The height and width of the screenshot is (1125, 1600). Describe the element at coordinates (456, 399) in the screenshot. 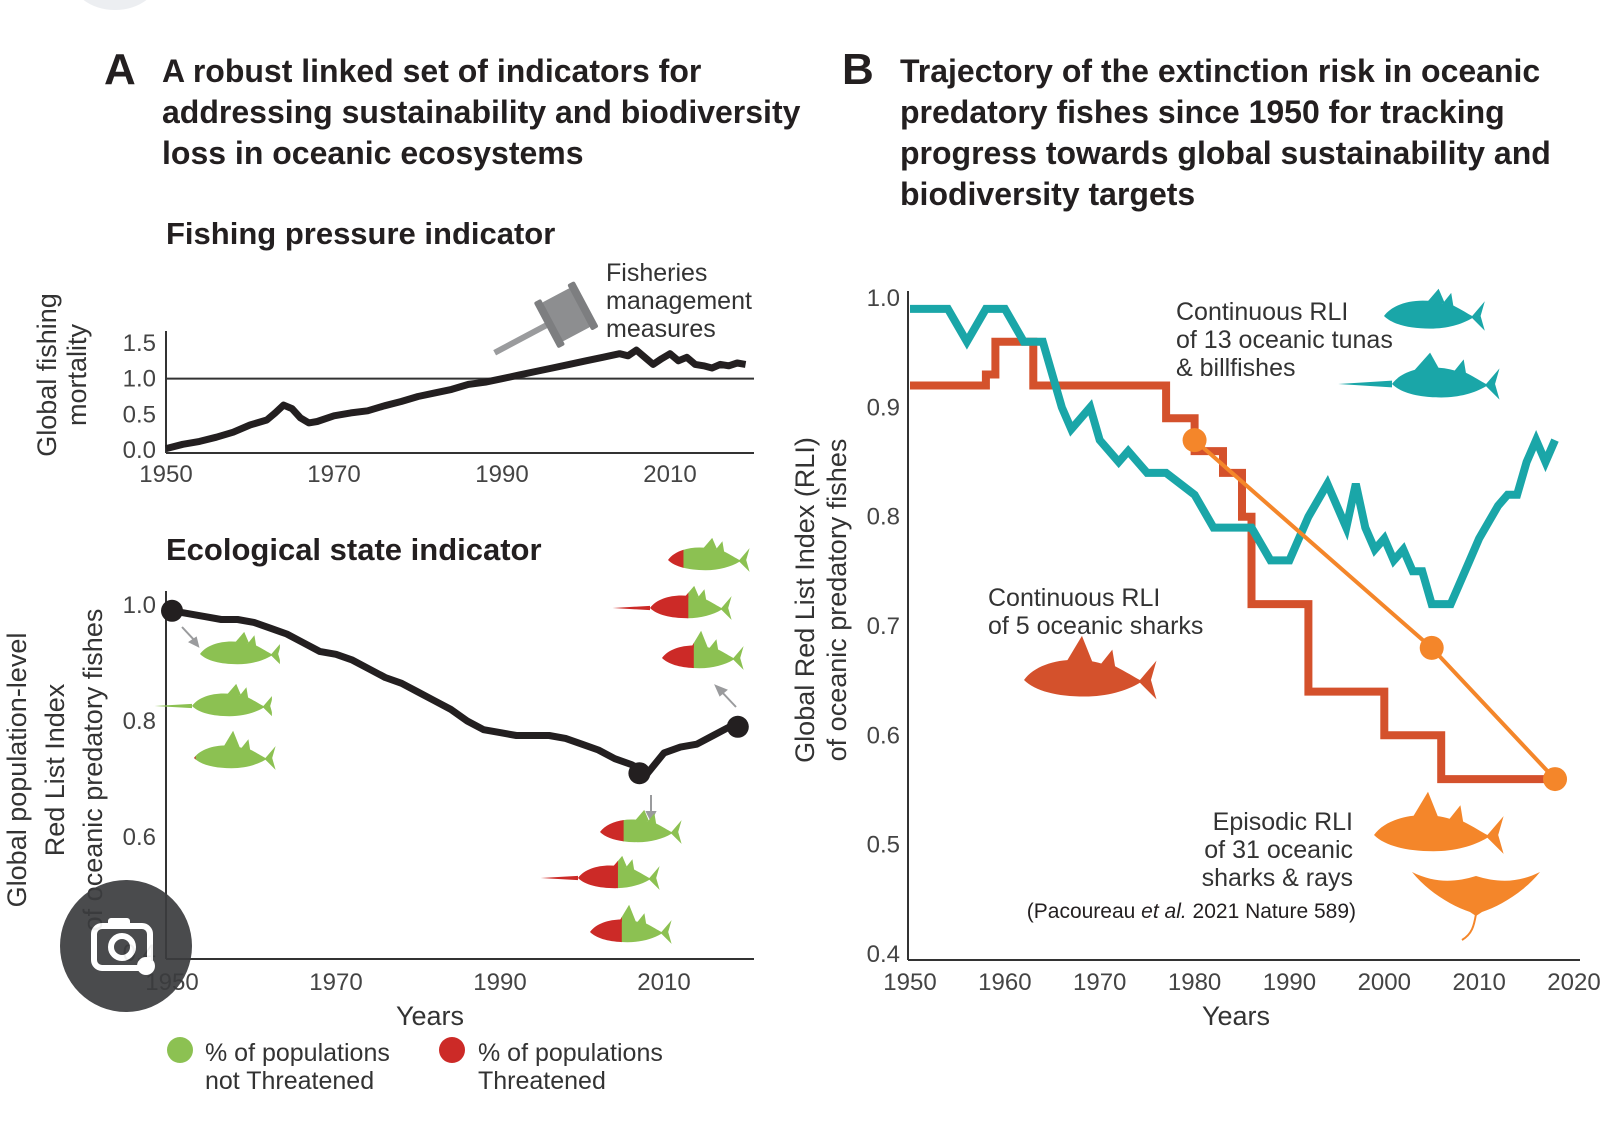

I see `fishing-mortality-line` at that location.